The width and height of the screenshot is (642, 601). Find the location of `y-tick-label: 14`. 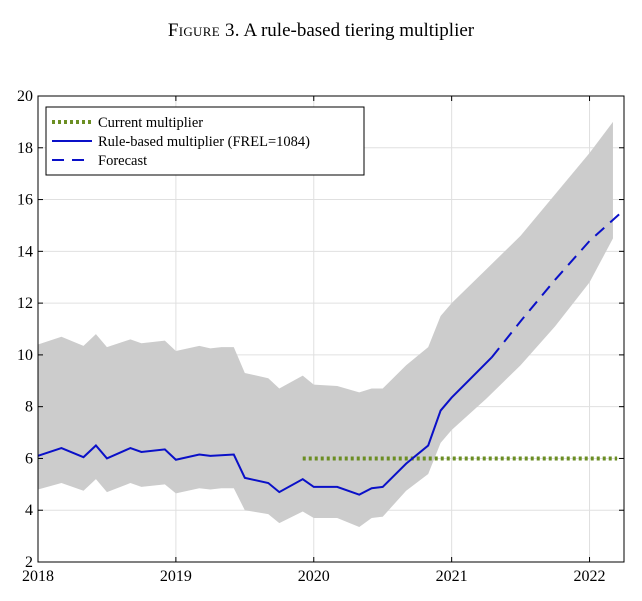

y-tick-label: 14 is located at coordinates (25, 251).